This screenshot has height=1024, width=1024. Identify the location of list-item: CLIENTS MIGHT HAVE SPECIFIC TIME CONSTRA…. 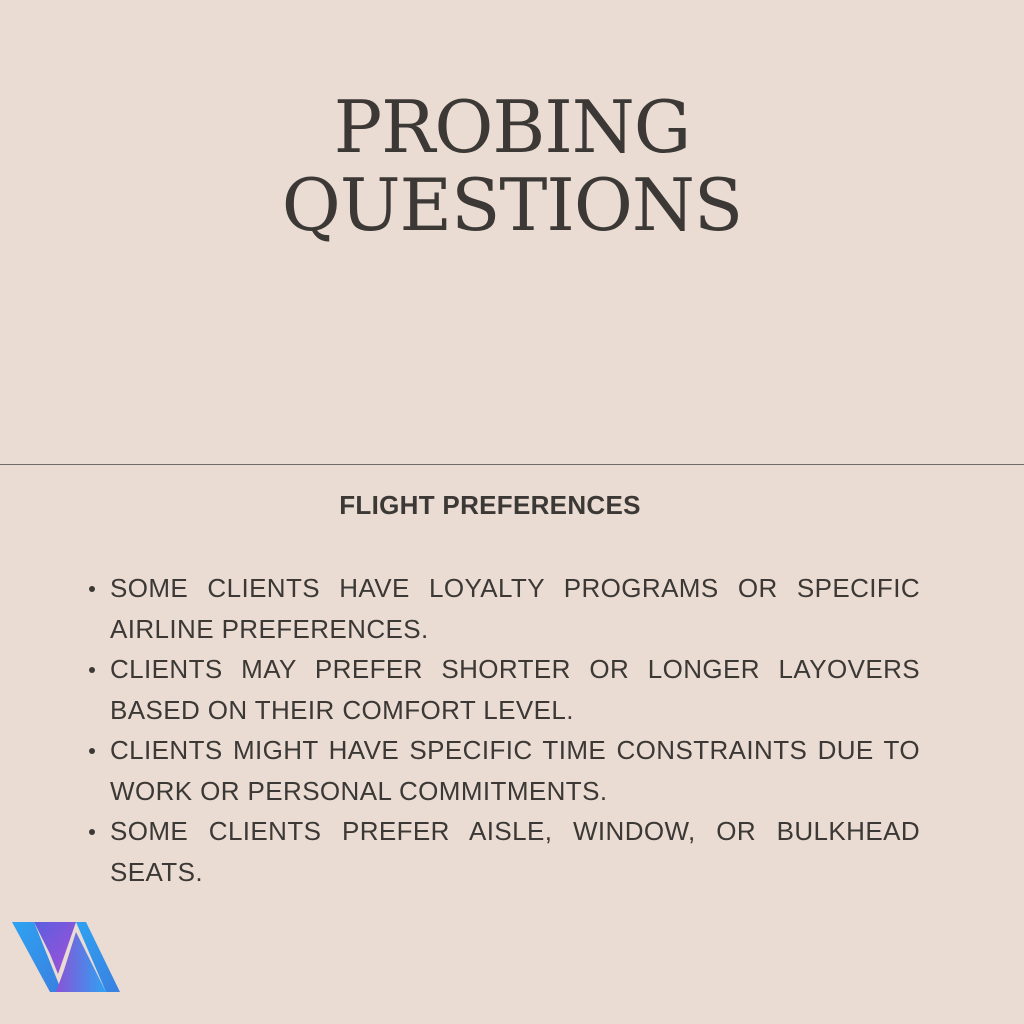
(504, 770).